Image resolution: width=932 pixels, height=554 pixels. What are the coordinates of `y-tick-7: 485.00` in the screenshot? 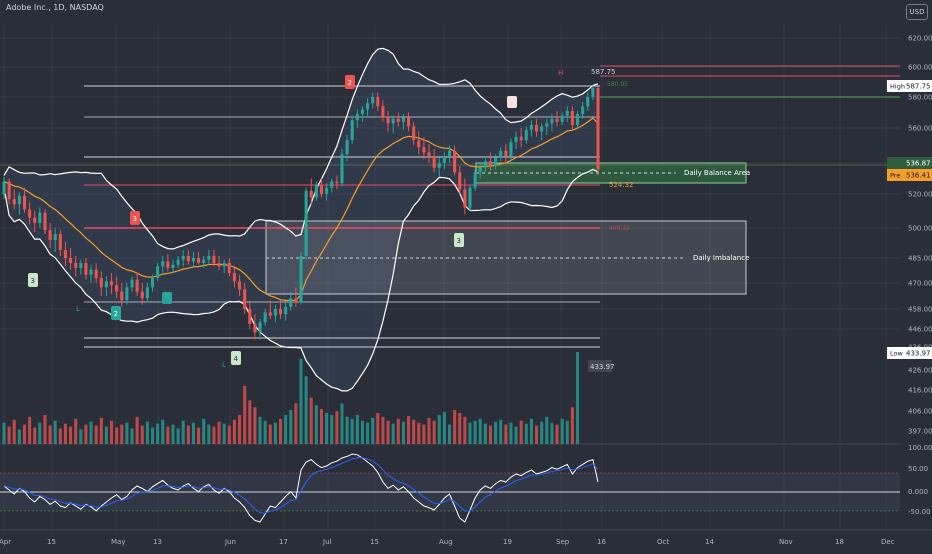 It's located at (920, 259).